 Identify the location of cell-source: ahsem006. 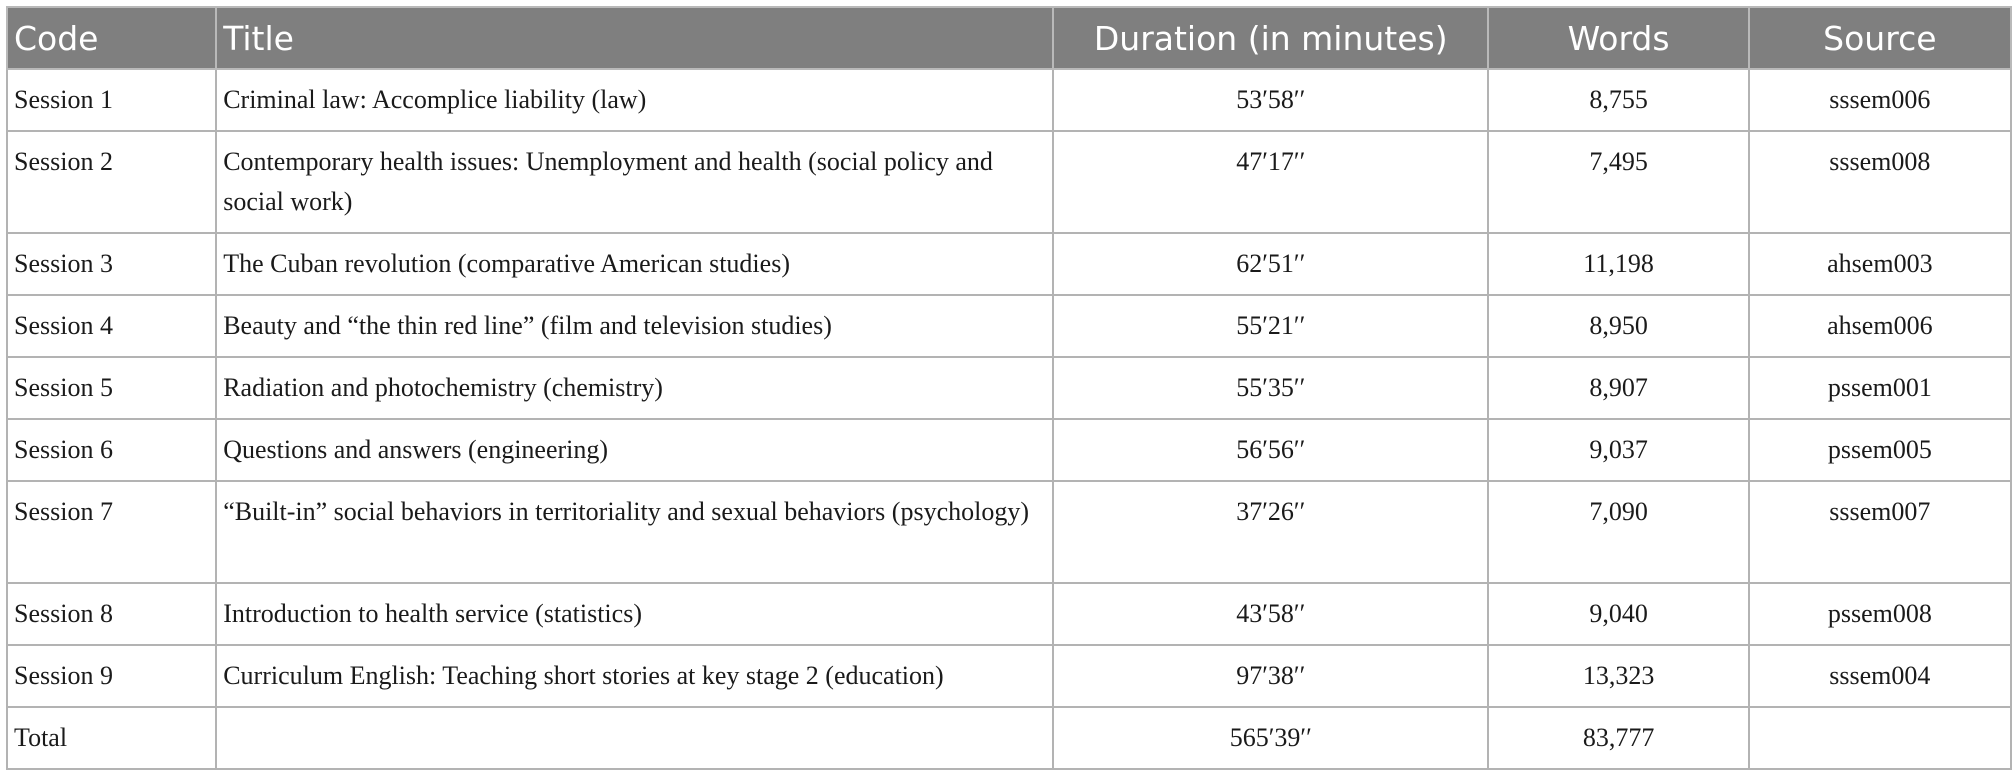
(1880, 326).